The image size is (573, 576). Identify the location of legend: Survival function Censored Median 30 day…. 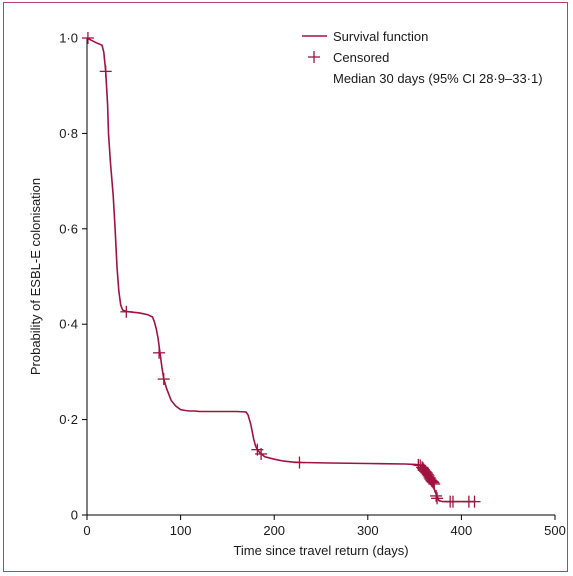
(422, 57).